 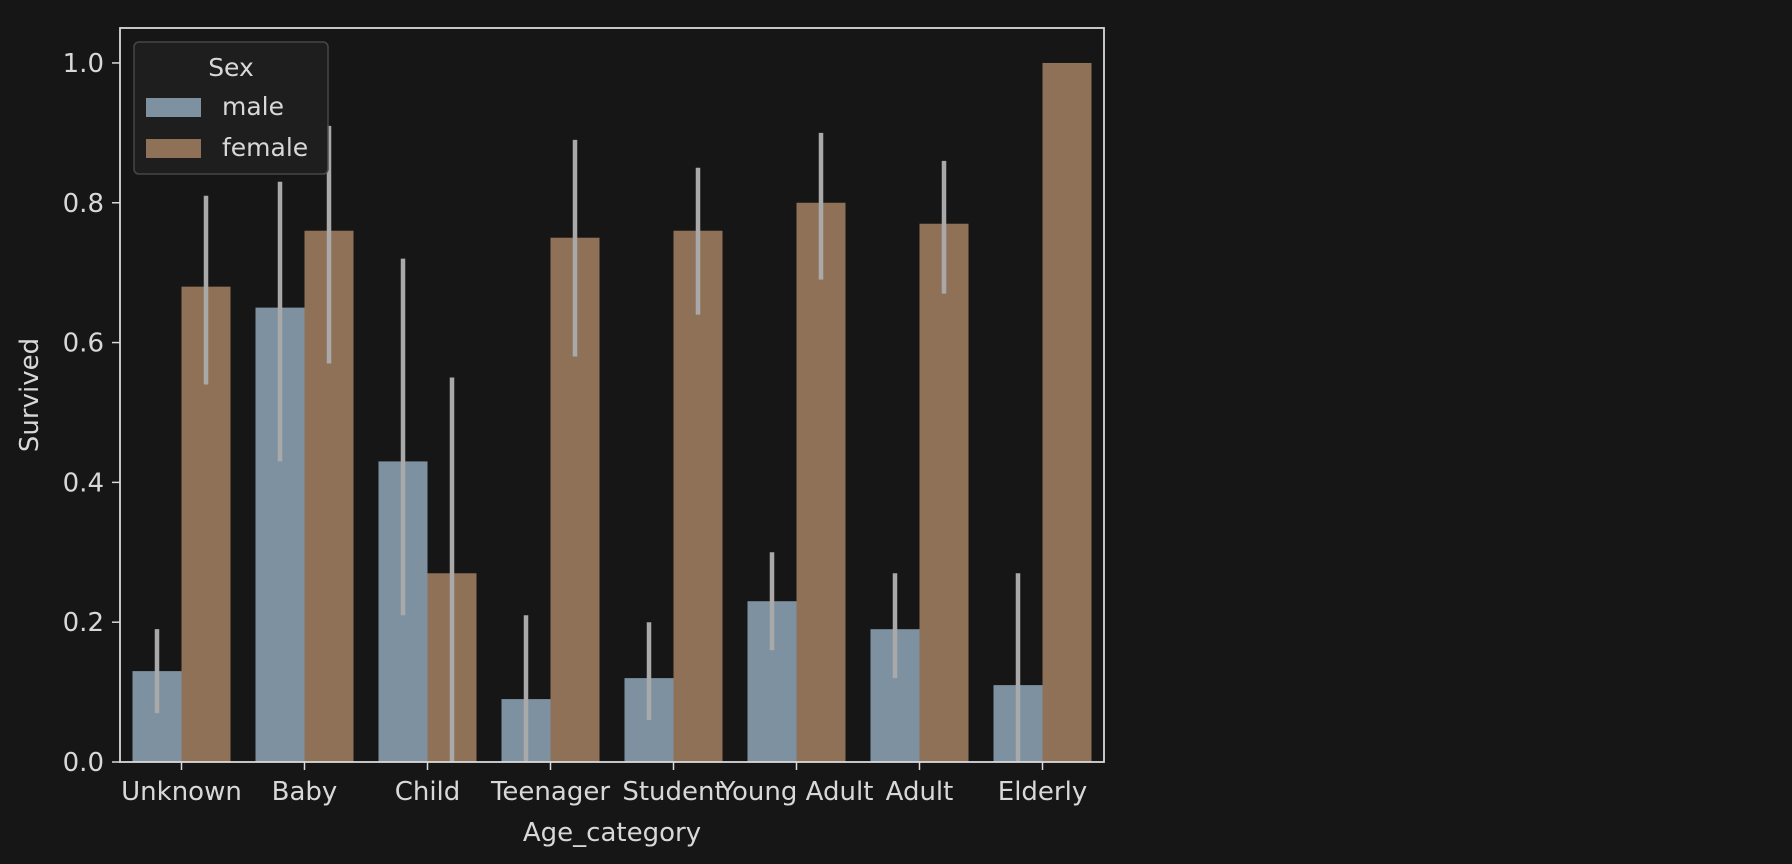 I want to click on y-tick-label: 0.2, so click(x=83, y=623).